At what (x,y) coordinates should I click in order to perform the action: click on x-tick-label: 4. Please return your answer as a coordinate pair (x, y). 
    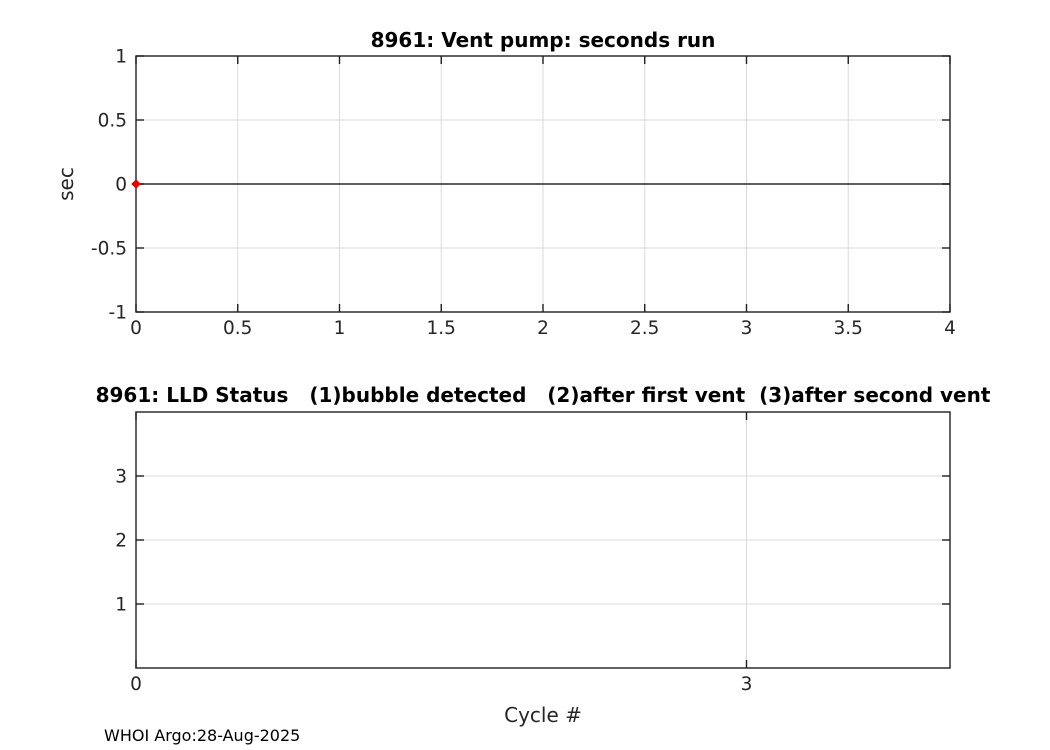
    Looking at the image, I should click on (950, 328).